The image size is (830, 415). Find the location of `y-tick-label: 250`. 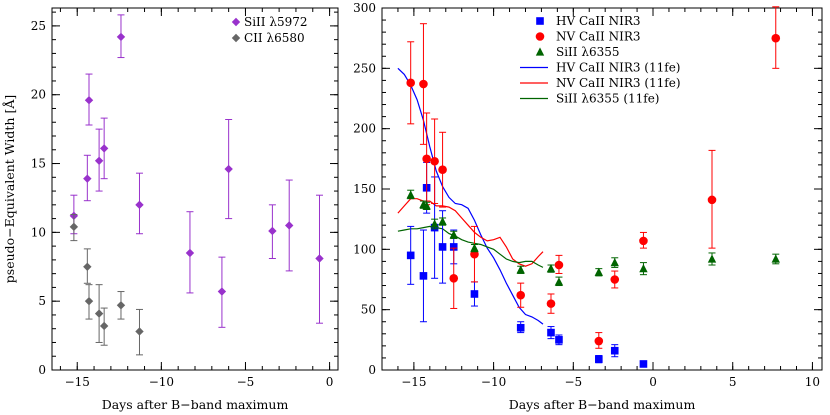

y-tick-label: 250 is located at coordinates (364, 68).